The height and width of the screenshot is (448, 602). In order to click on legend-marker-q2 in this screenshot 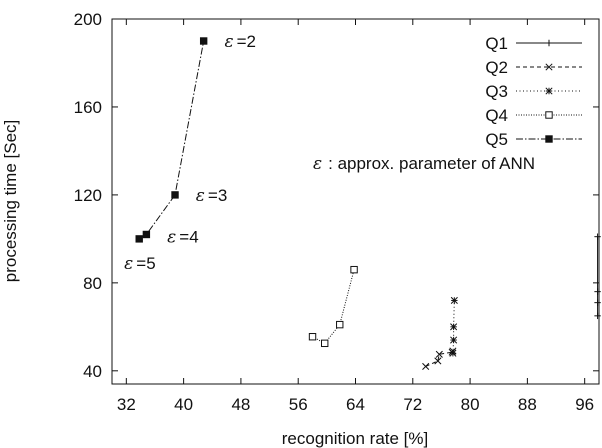, I will do `click(549, 67)`.